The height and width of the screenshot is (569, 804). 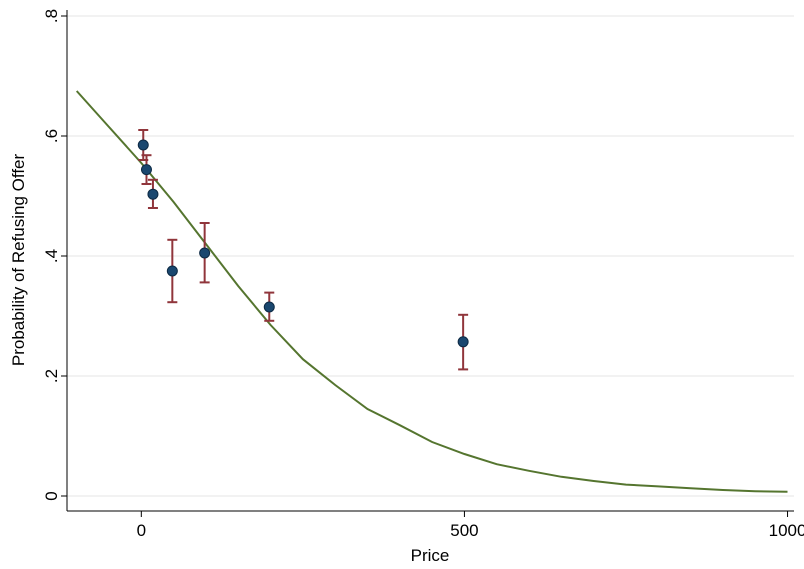 What do you see at coordinates (51, 256) in the screenshot?
I see `y-tick-label: .4` at bounding box center [51, 256].